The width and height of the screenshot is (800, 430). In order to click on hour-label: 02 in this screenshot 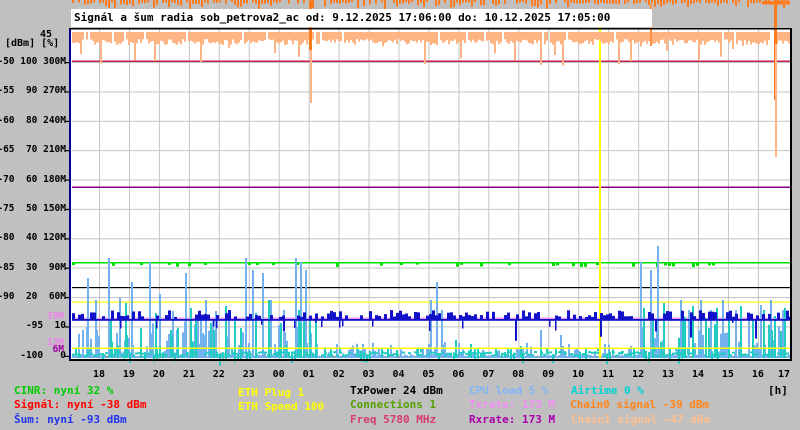, I will do `click(338, 374)`.